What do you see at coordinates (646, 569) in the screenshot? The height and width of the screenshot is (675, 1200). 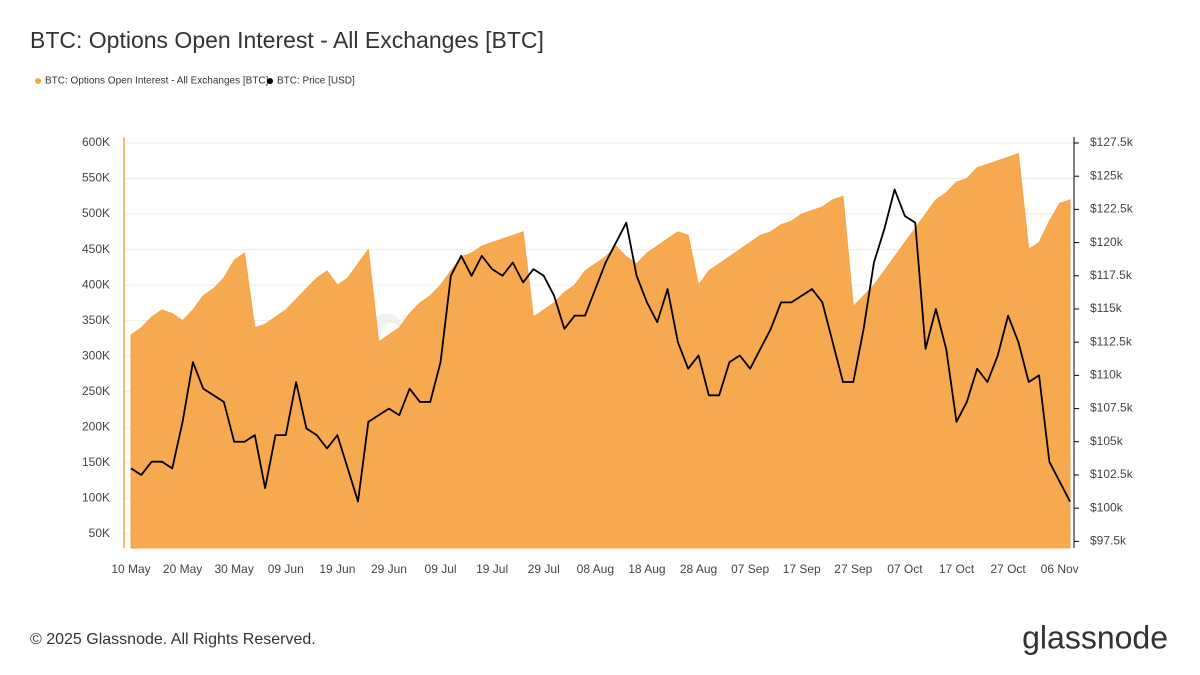 I see `x-tick-label: 18 Aug` at bounding box center [646, 569].